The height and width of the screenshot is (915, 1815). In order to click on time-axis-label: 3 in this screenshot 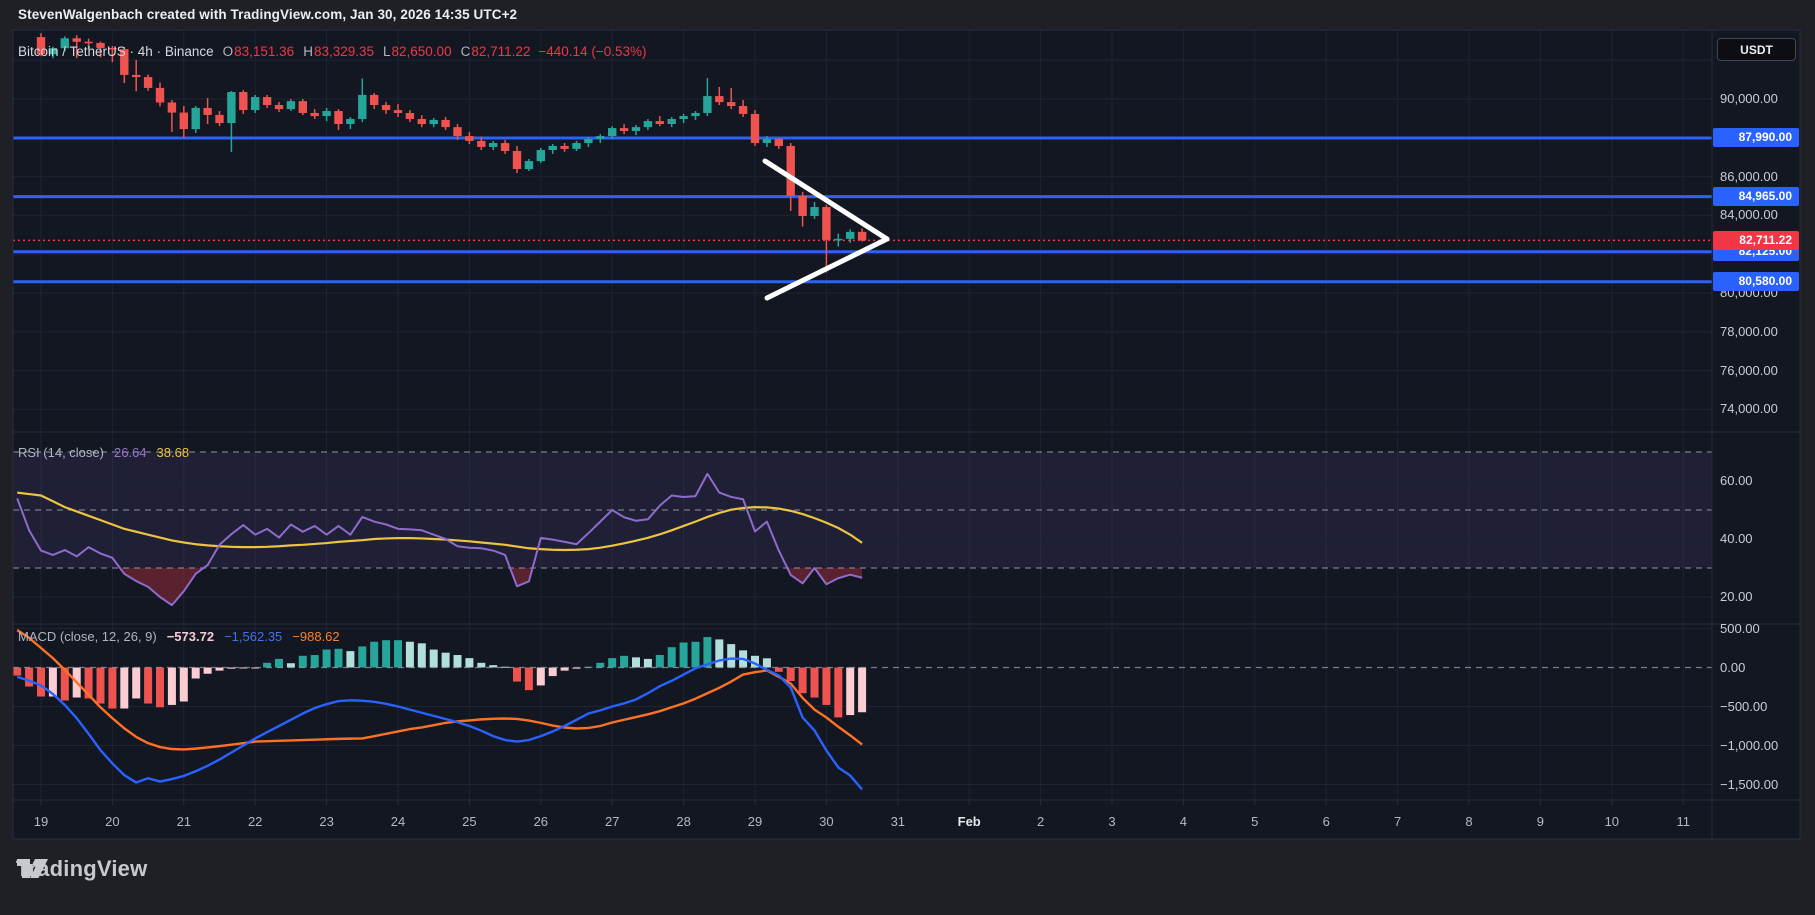, I will do `click(1112, 821)`.